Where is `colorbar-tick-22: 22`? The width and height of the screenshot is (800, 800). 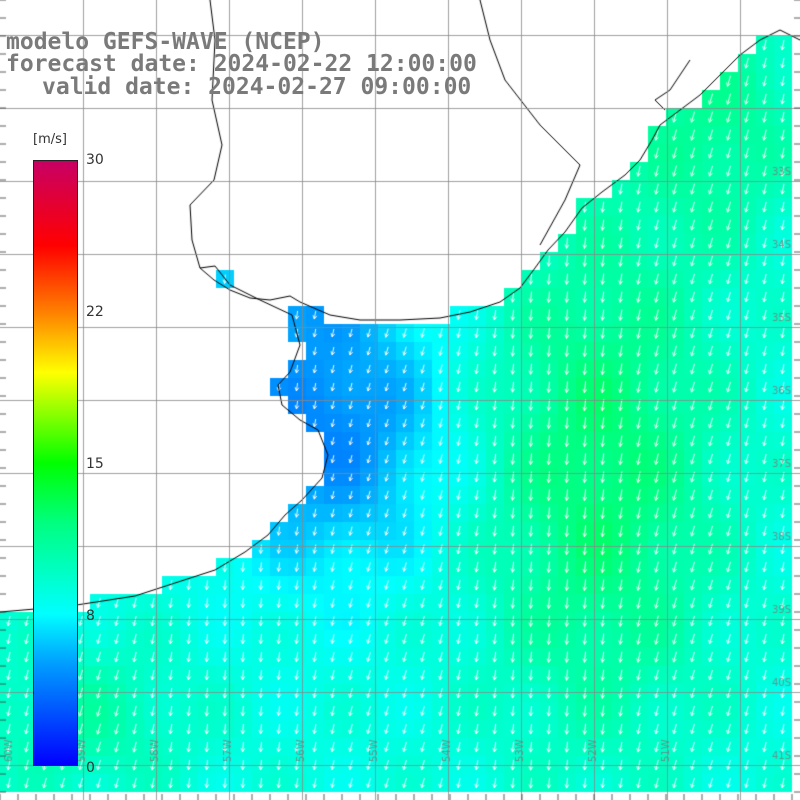
colorbar-tick-22: 22 is located at coordinates (95, 312).